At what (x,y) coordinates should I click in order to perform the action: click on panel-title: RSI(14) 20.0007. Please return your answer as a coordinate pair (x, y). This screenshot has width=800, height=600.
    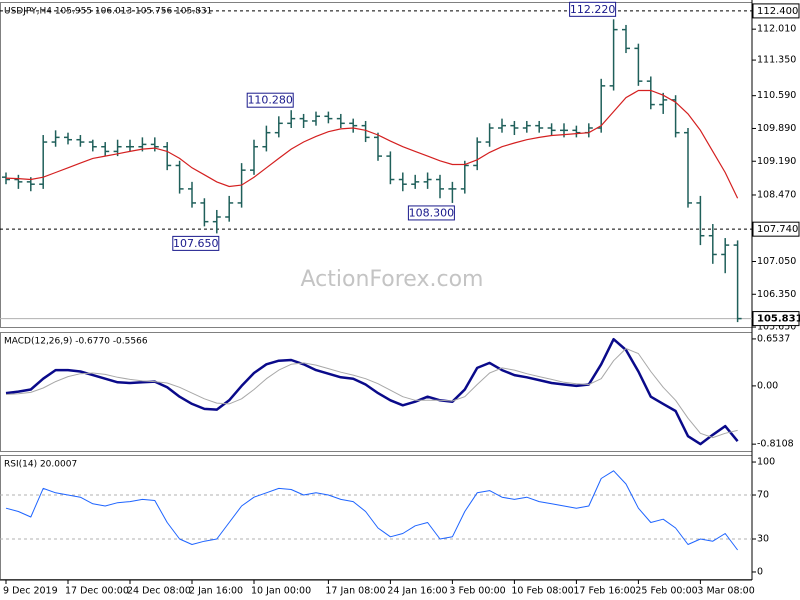
    Looking at the image, I should click on (40, 465).